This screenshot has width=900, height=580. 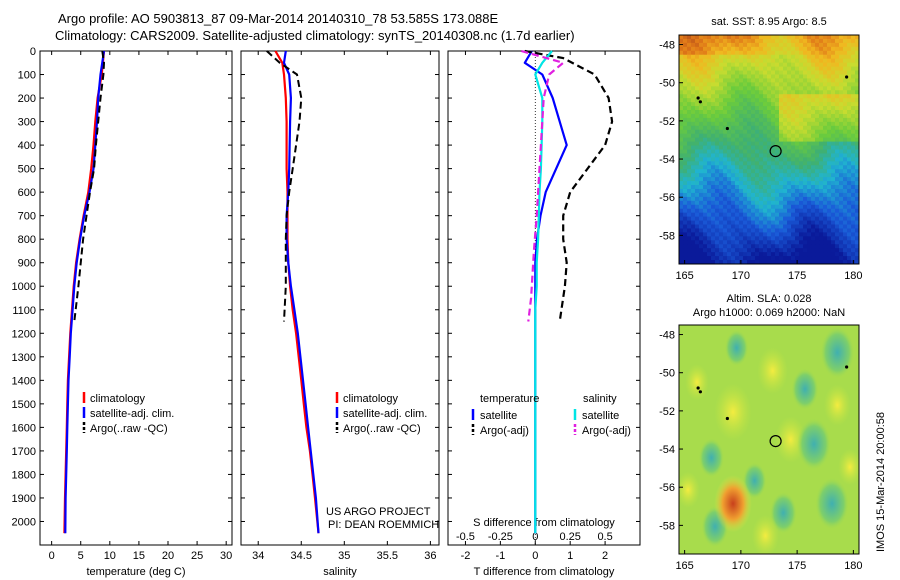 I want to click on y-tick-label: 2000, so click(x=24, y=522).